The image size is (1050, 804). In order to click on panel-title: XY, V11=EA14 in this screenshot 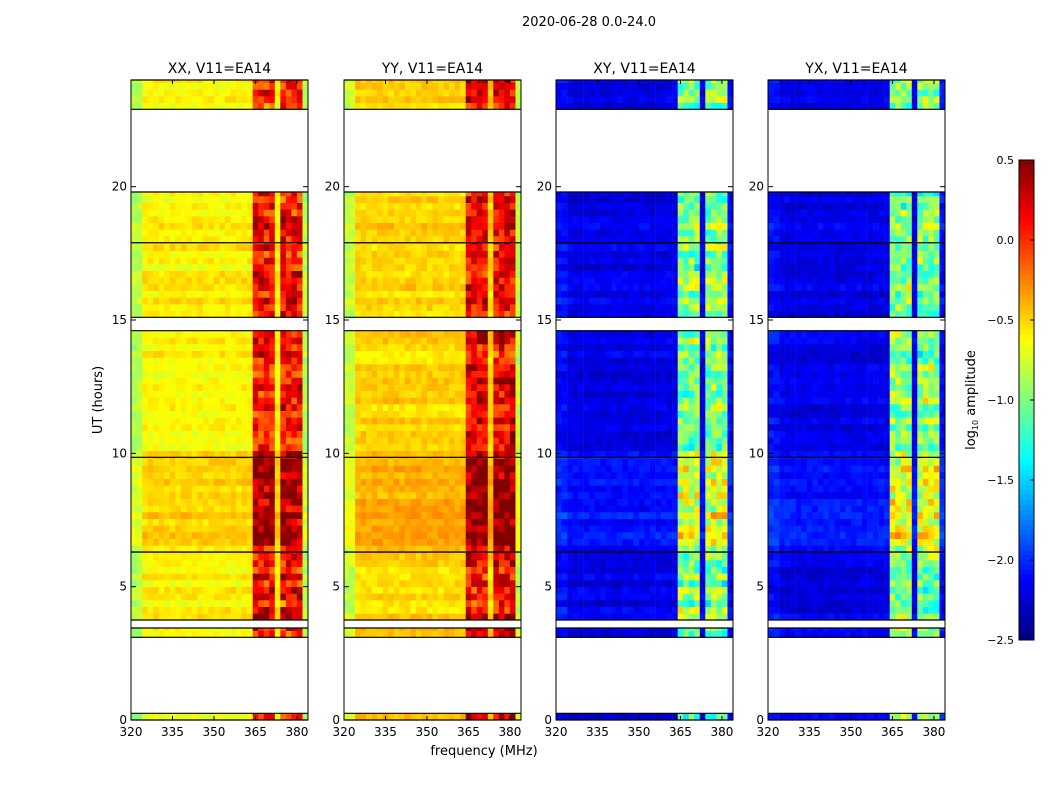, I will do `click(644, 69)`.